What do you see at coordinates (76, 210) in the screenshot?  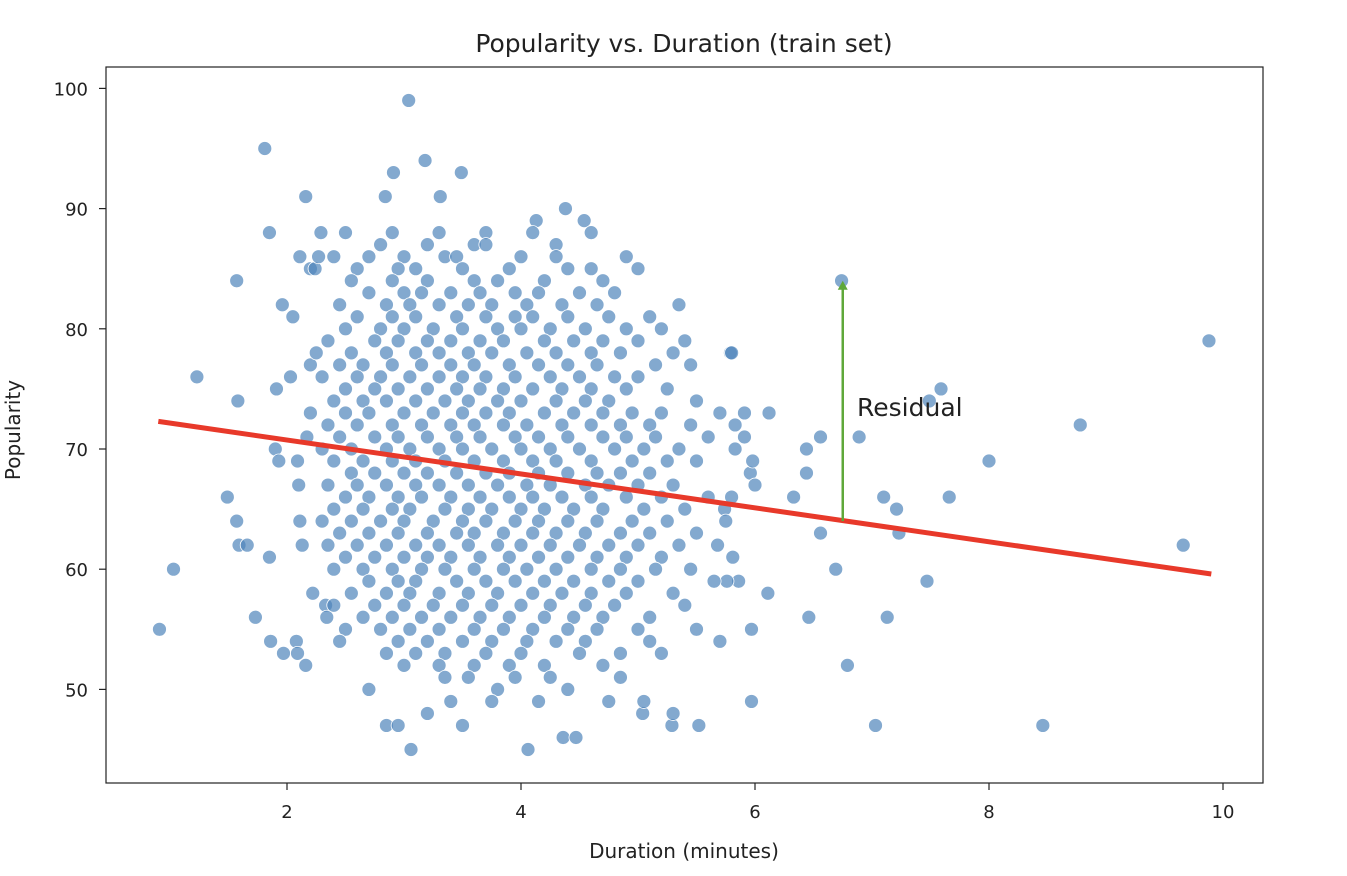 I see `y-tick-label: 90` at bounding box center [76, 210].